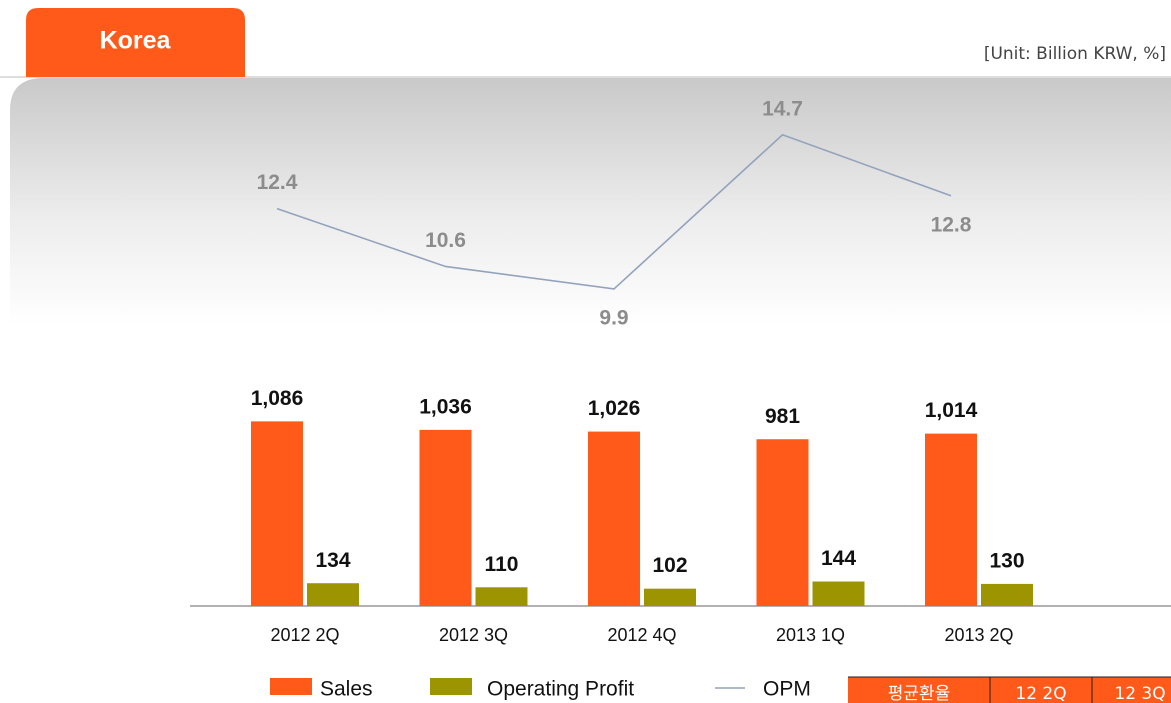 The image size is (1171, 703). What do you see at coordinates (1006, 560) in the screenshot?
I see `data-label: 130` at bounding box center [1006, 560].